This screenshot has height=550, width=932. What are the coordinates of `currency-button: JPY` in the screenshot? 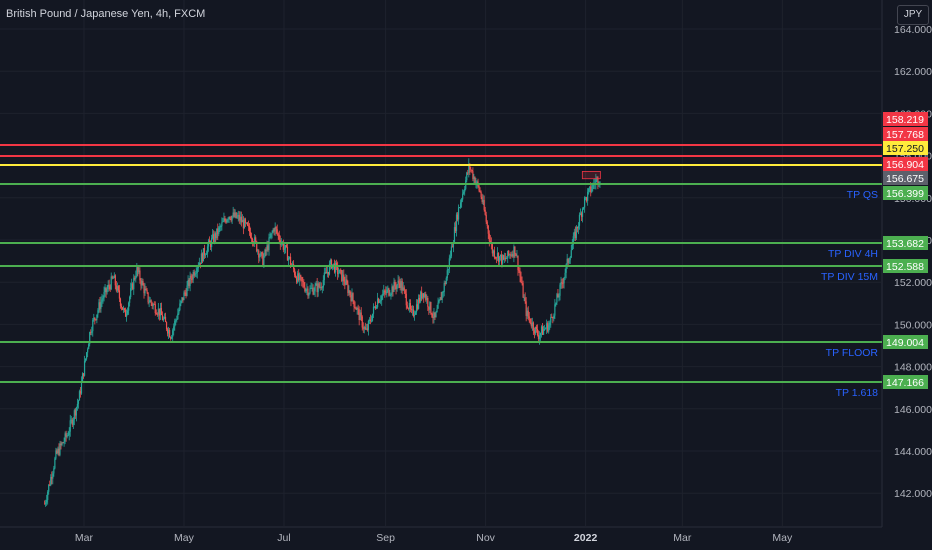 It's located at (913, 15).